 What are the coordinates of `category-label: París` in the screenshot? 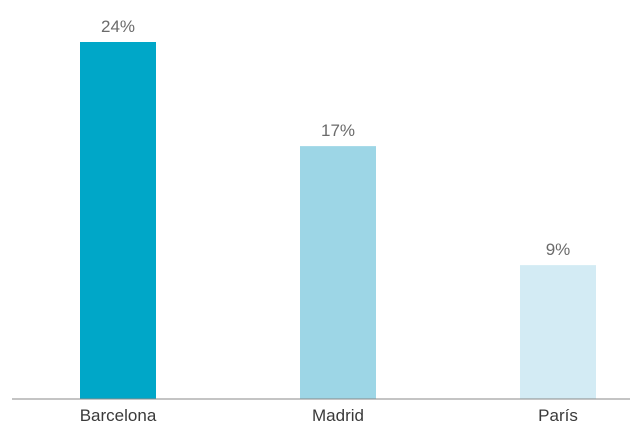 It's located at (558, 415).